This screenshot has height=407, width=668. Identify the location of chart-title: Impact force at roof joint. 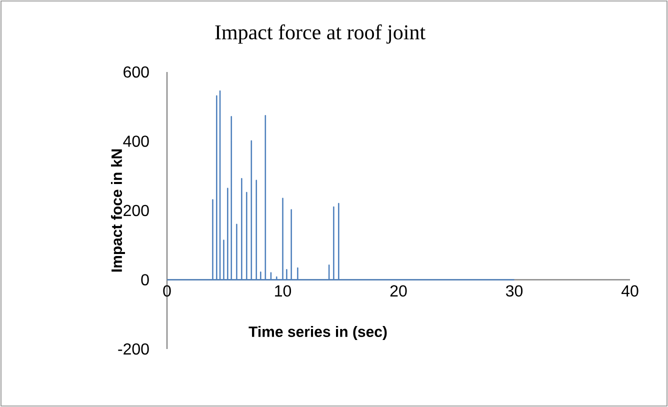
(320, 34).